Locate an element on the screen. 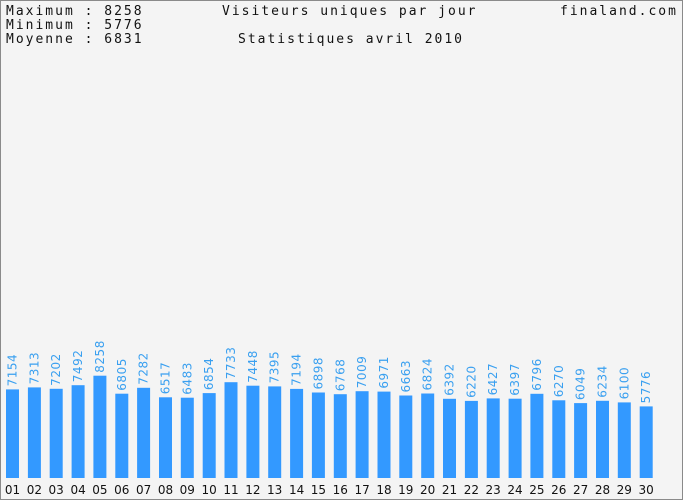 The height and width of the screenshot is (500, 683). x-tick-label: 29 is located at coordinates (624, 490).